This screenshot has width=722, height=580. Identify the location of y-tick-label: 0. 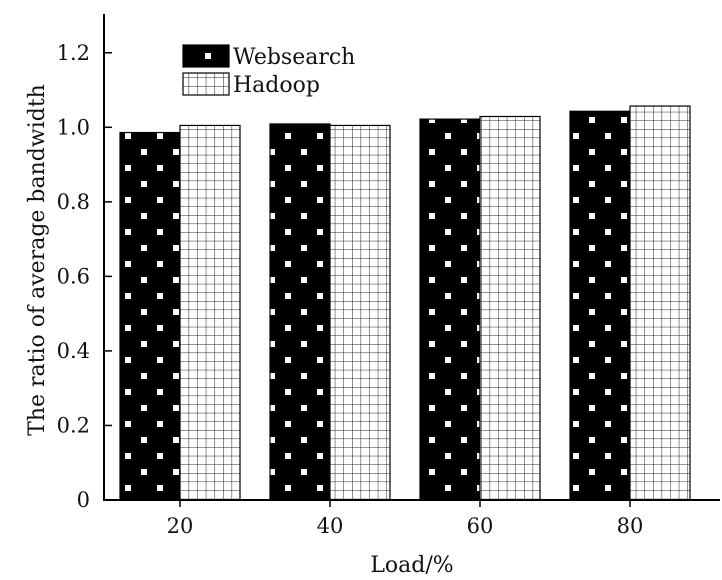
(83, 500).